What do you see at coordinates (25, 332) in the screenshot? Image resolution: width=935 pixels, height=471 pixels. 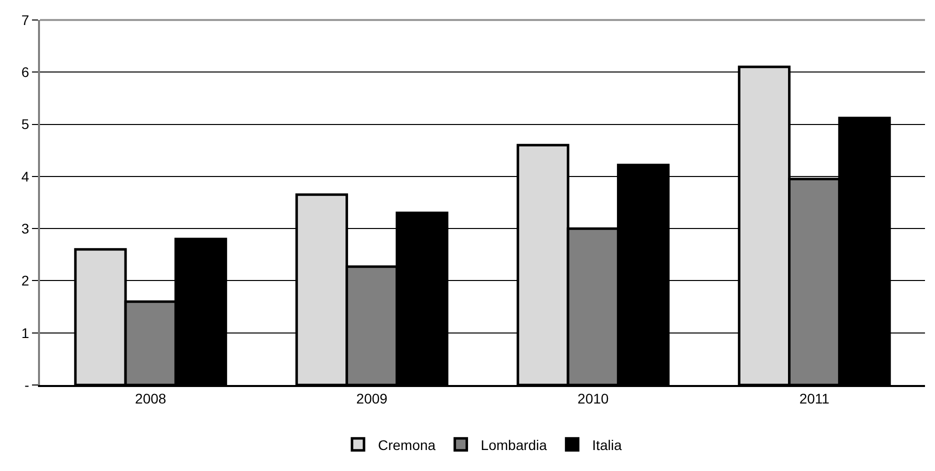 I see `y-tick-label: 1` at bounding box center [25, 332].